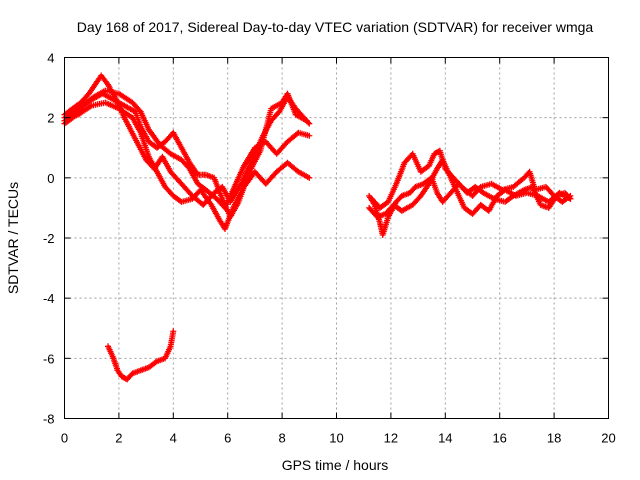  Describe the element at coordinates (608, 438) in the screenshot. I see `x-tick-label: 20` at that location.